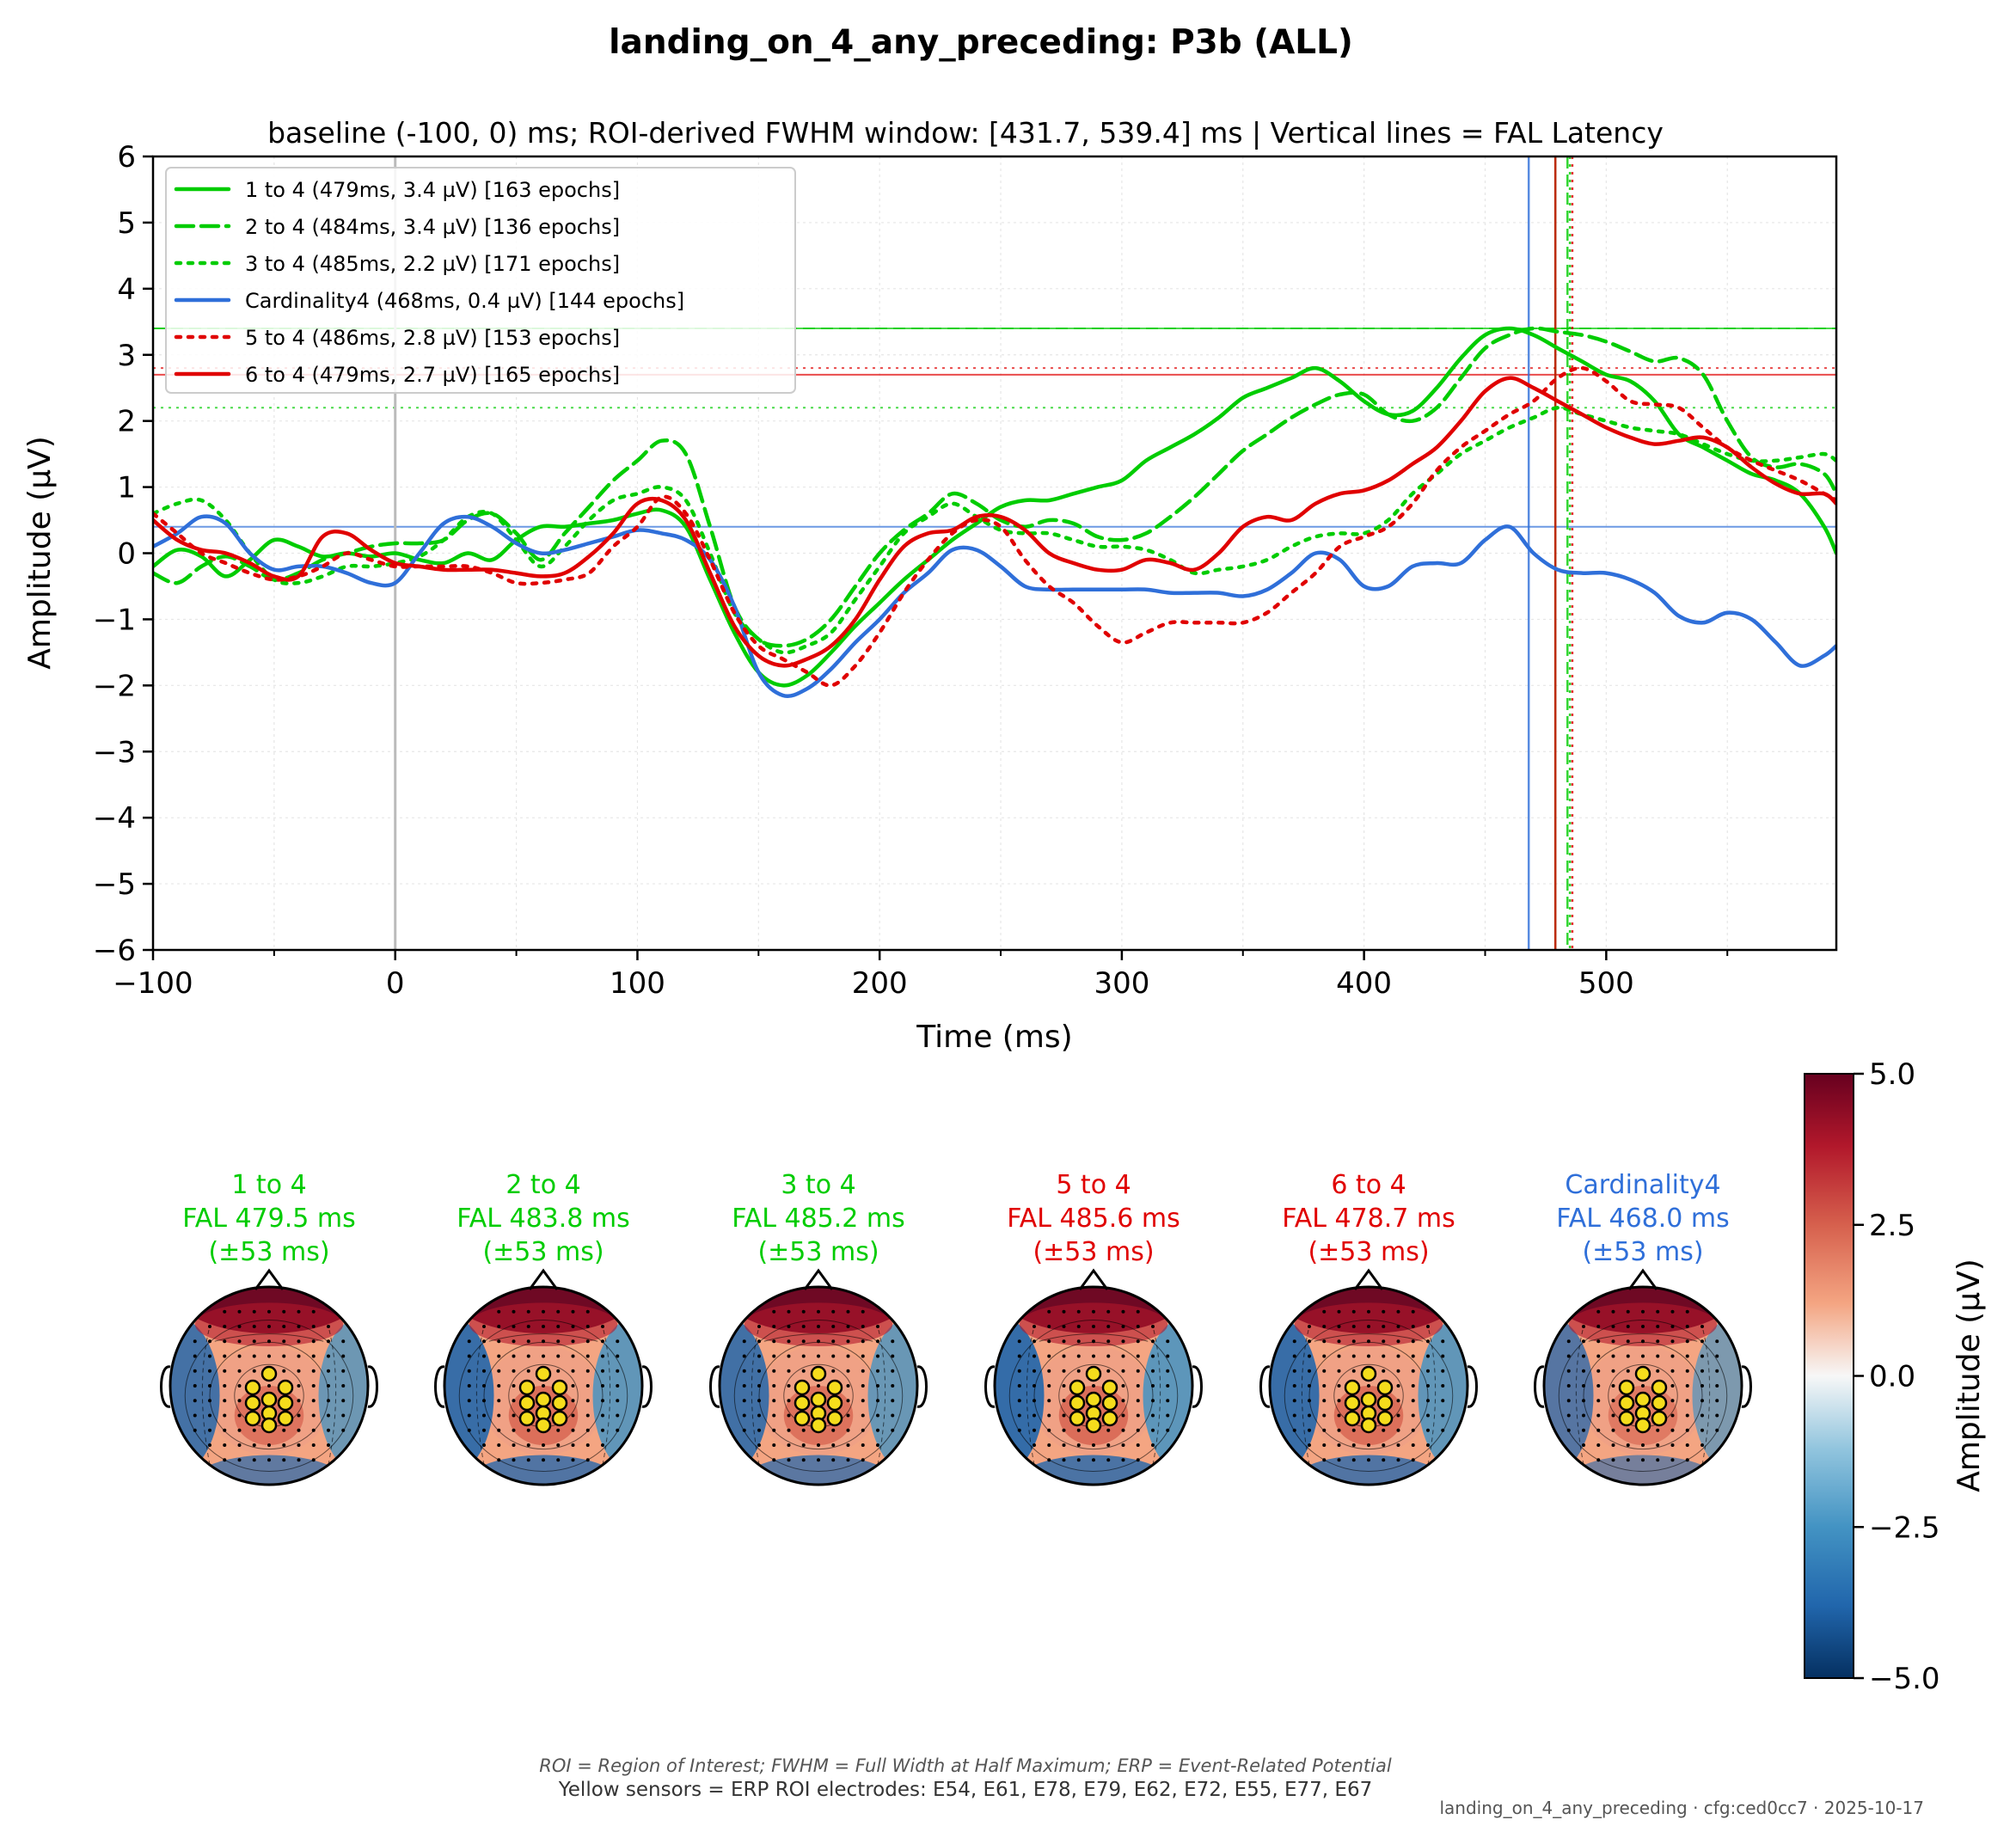 This screenshot has width=2016, height=1838. Describe the element at coordinates (981, 42) in the screenshot. I see `figure-title: landing_on_4_any_preceding: P3b (ALL)` at that location.